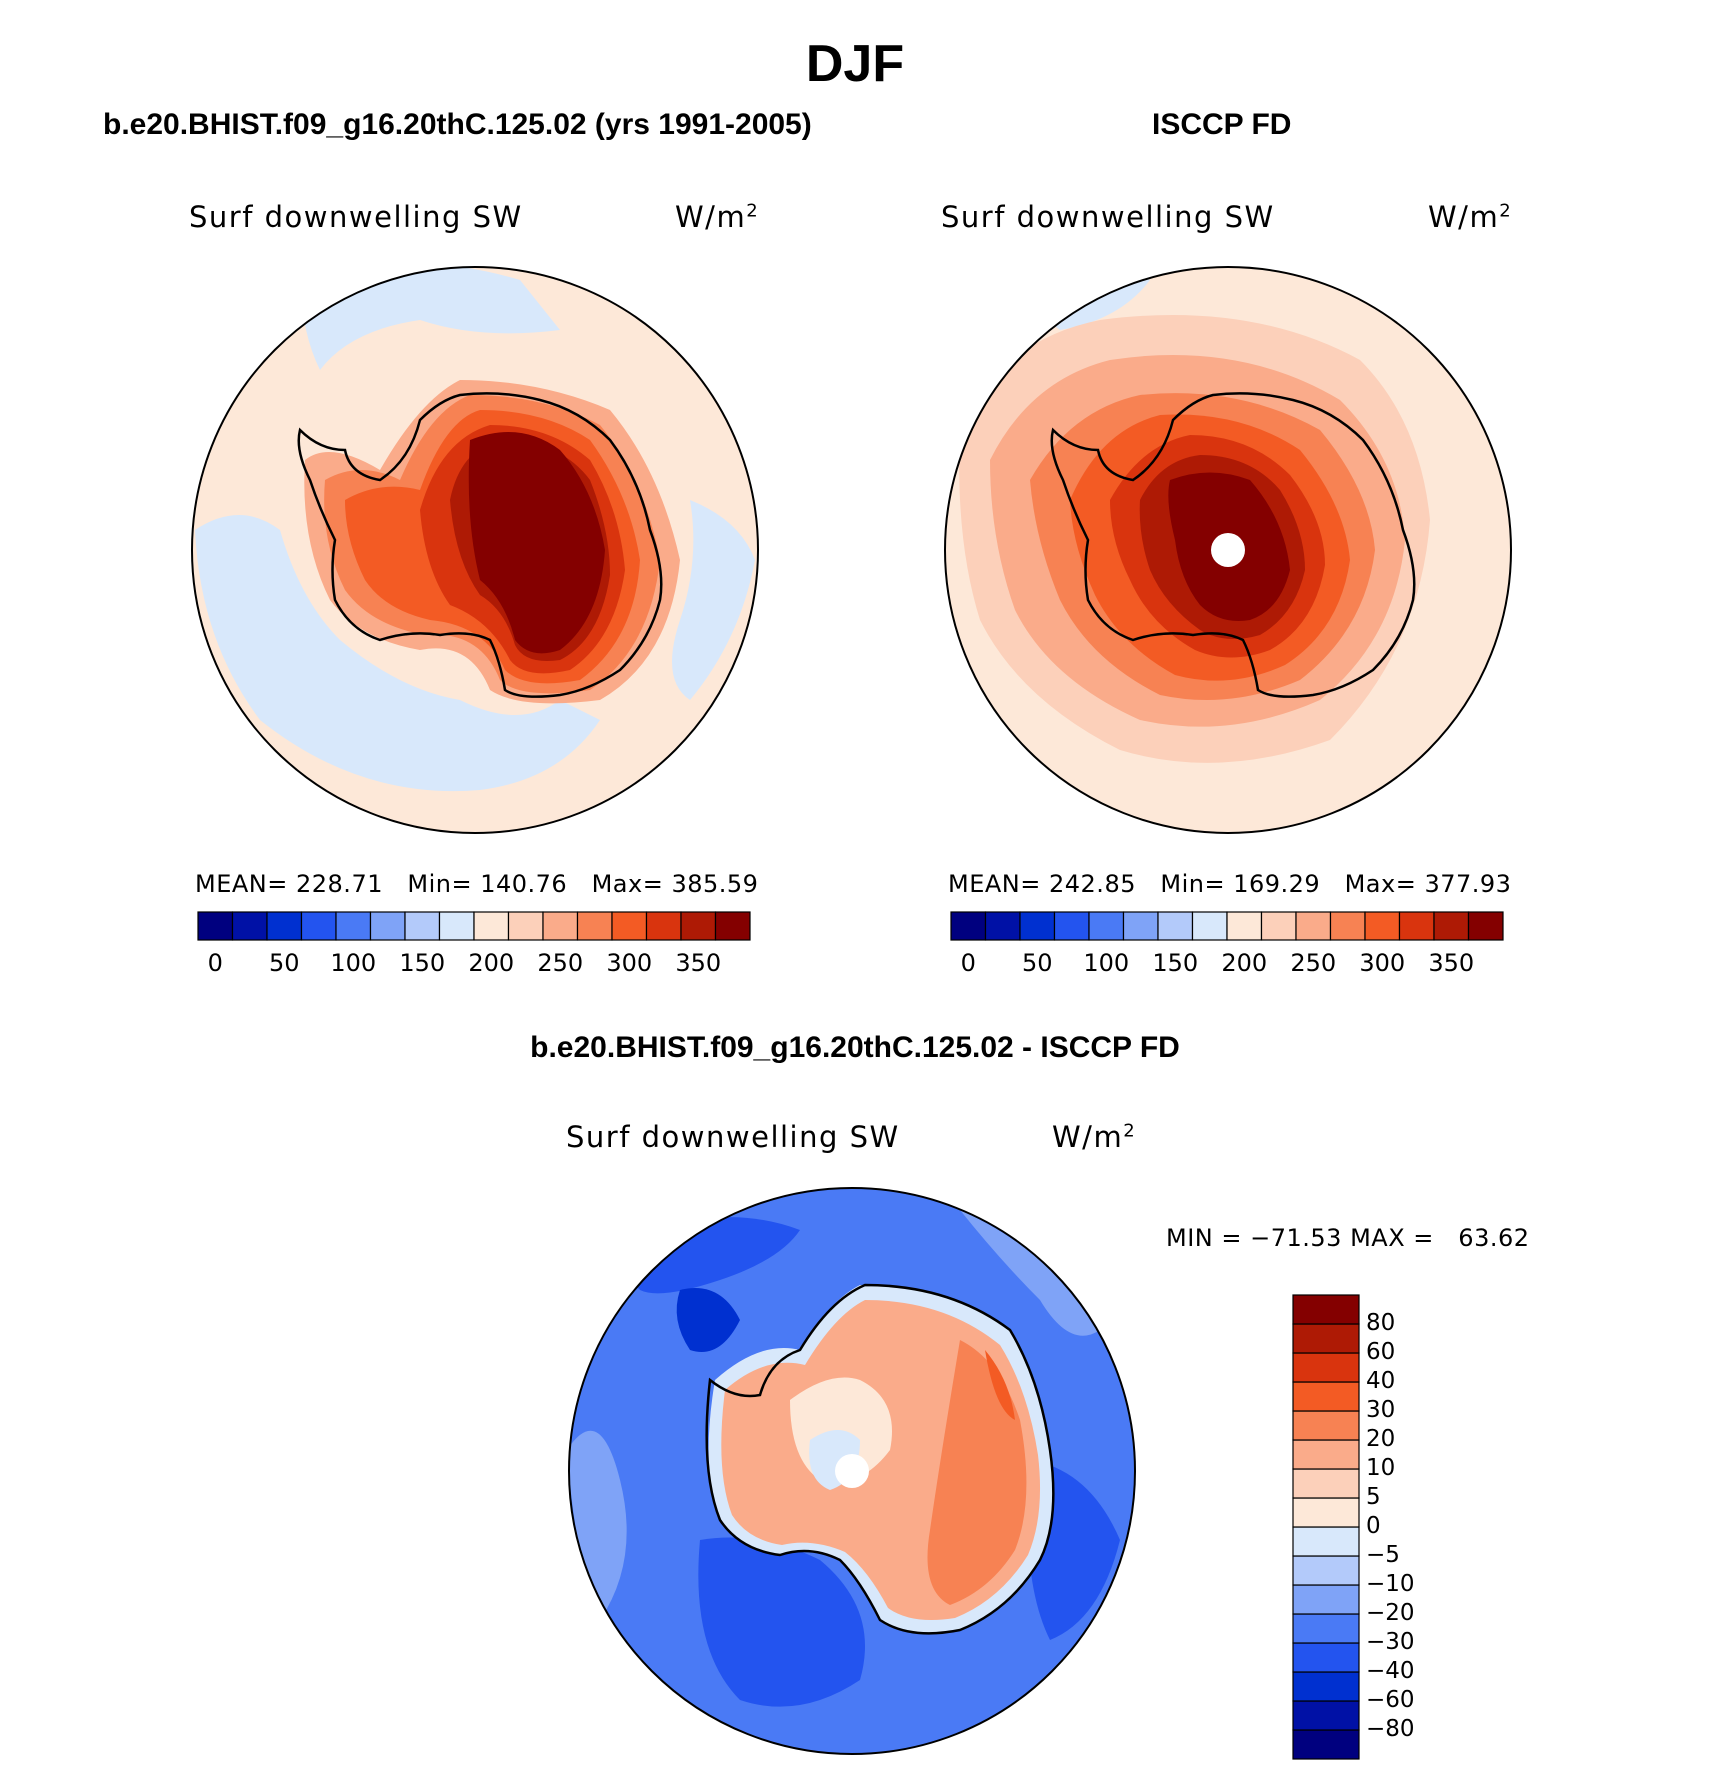 This screenshot has height=1766, width=1710. I want to click on colorbar-tick-label: −30, so click(1390, 1642).